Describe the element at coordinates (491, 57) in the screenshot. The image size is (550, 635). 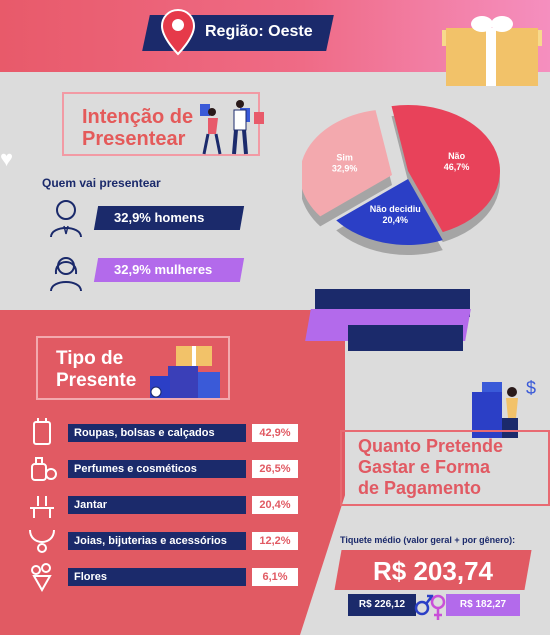
I see `gift-ribbon` at that location.